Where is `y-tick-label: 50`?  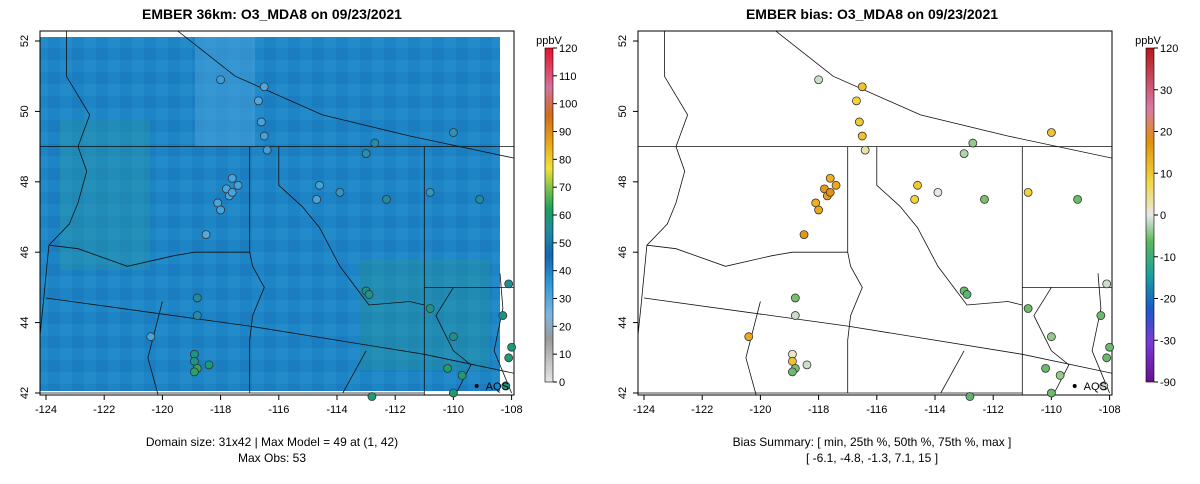
y-tick-label: 50 is located at coordinates (623, 111).